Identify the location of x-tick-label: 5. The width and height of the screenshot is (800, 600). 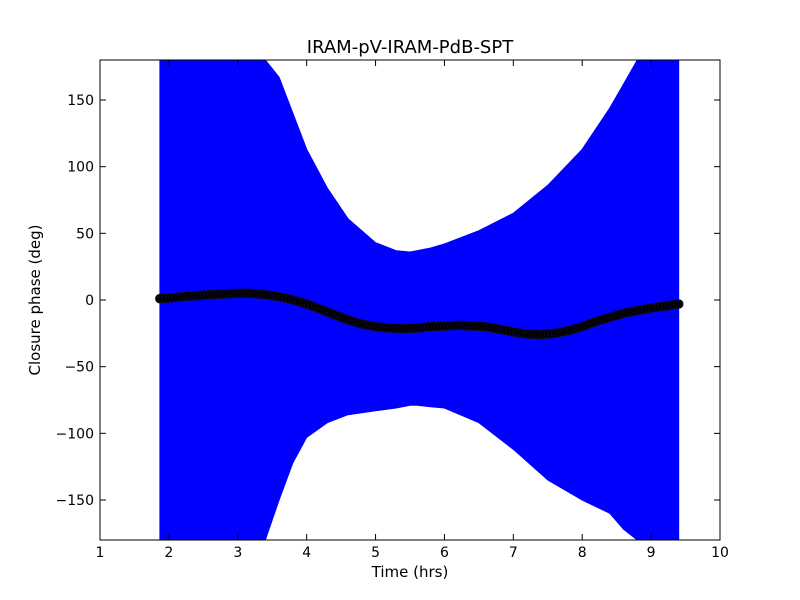
(375, 553).